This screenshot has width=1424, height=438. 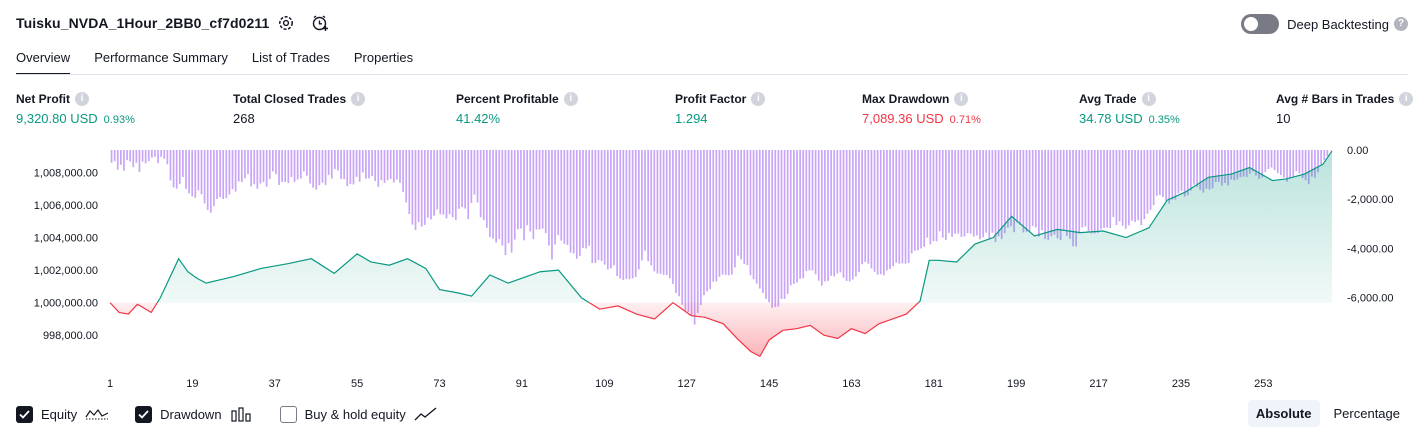 I want to click on metric-value: 10, so click(x=1283, y=118).